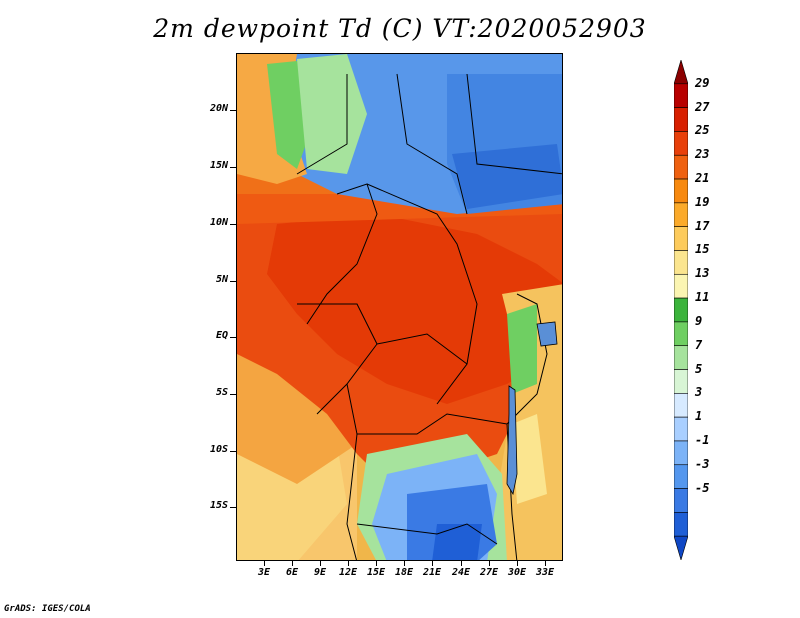 This screenshot has height=618, width=800. I want to click on lon-label: 18E, so click(404, 572).